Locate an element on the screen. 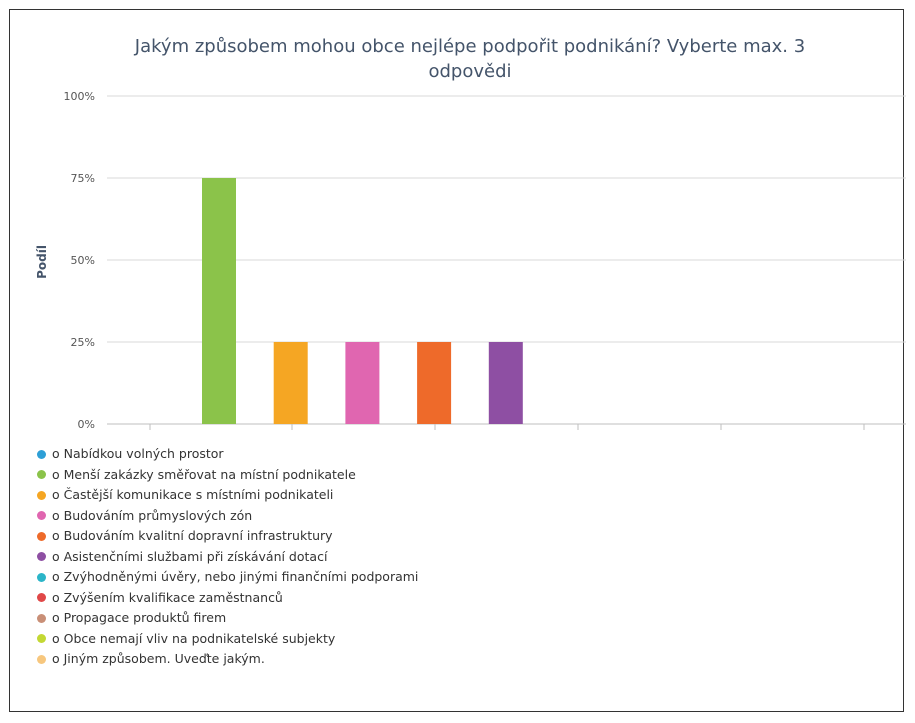 Image resolution: width=915 pixels, height=723 pixels. legend-item: o Zvýšením kvalifikace zaměstnanců is located at coordinates (227, 598).